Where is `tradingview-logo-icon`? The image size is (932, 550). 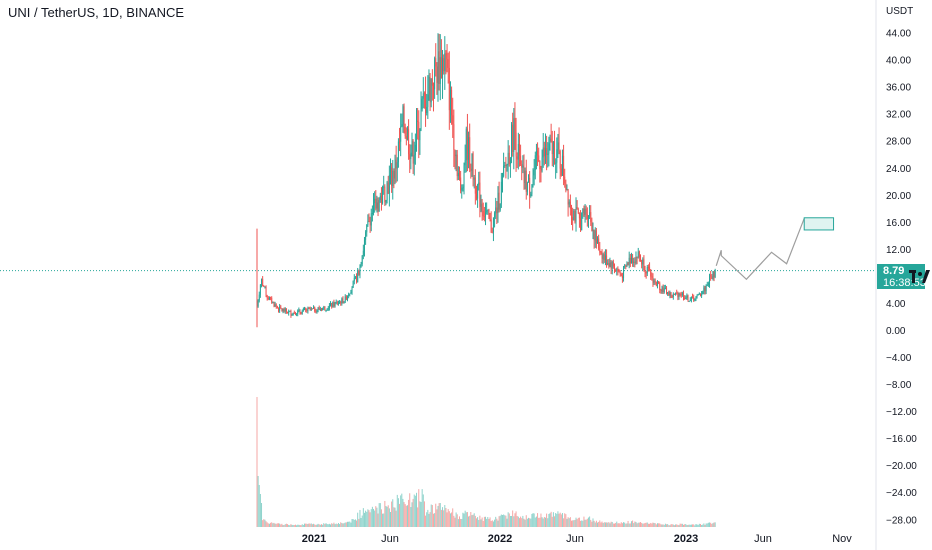
tradingview-logo-icon is located at coordinates (919, 276).